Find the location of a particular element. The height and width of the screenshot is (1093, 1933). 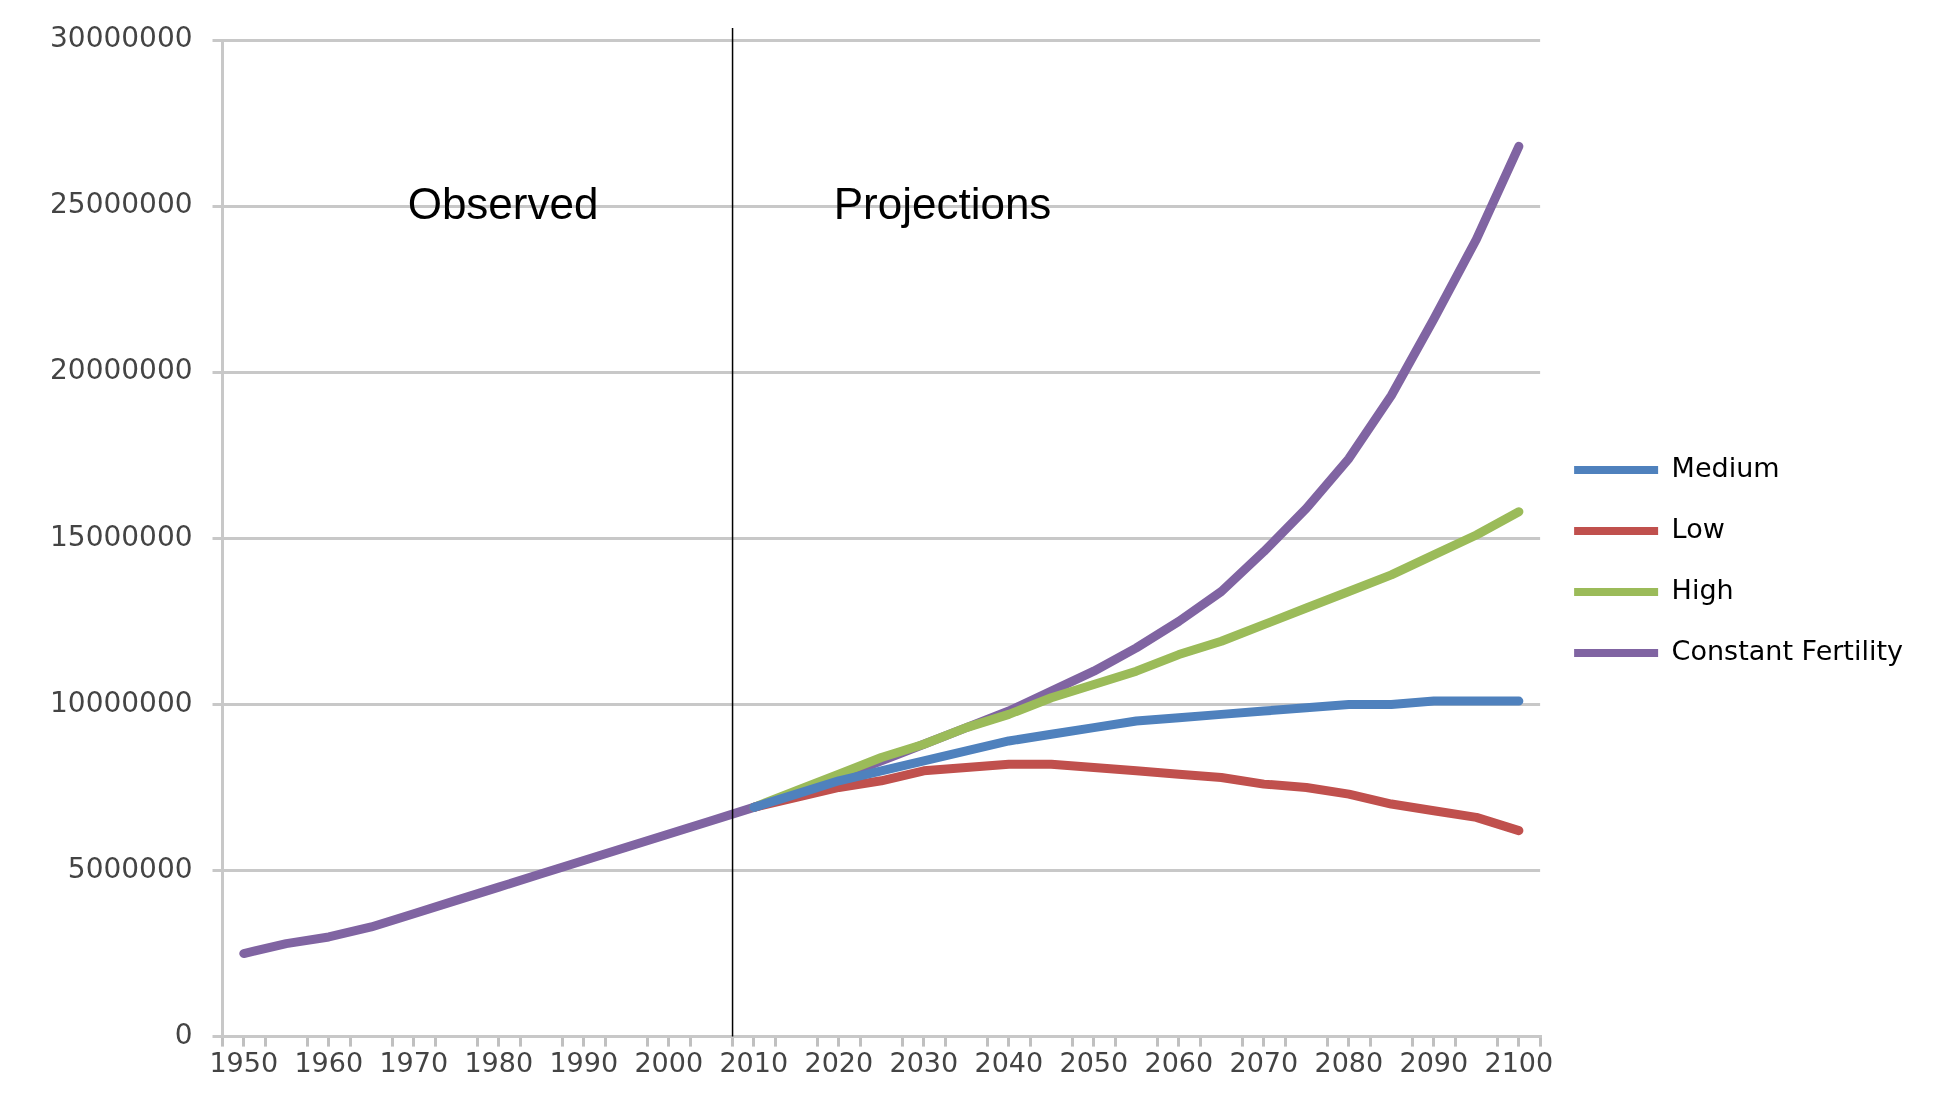

legend-label: Constant Fertility is located at coordinates (1787, 651).